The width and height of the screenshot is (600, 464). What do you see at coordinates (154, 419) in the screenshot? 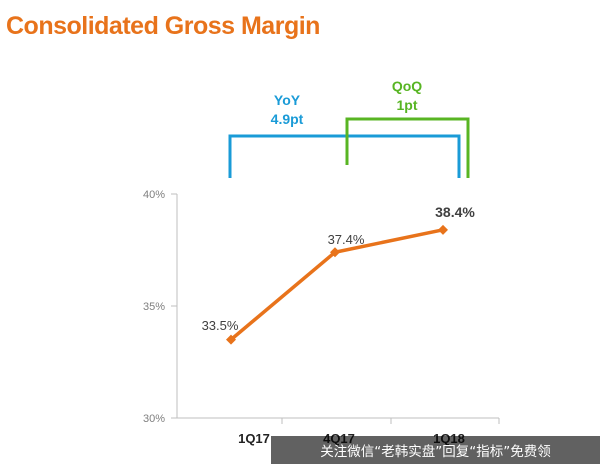
I see `y-tick-label: 30%` at bounding box center [154, 419].